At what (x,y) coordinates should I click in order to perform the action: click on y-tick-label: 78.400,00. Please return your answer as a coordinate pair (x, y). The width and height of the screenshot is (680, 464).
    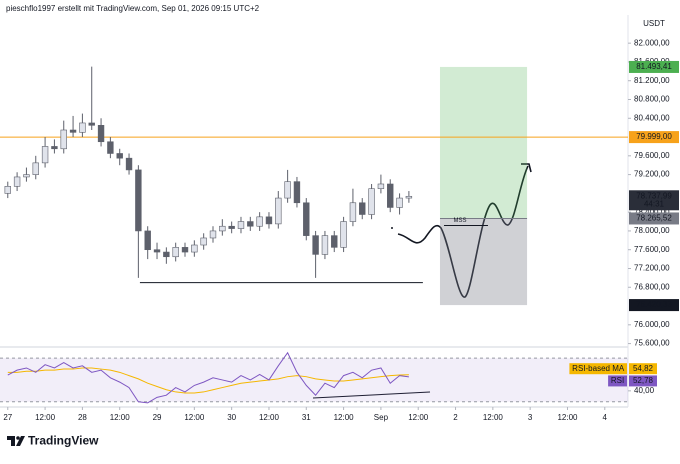
    Looking at the image, I should click on (652, 211).